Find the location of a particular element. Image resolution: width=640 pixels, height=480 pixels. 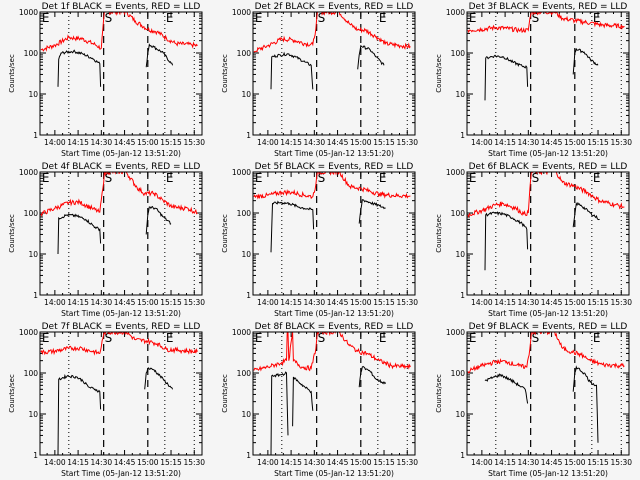

panel-title: Det 8f BLACK = Events, RED = LLD is located at coordinates (334, 327).